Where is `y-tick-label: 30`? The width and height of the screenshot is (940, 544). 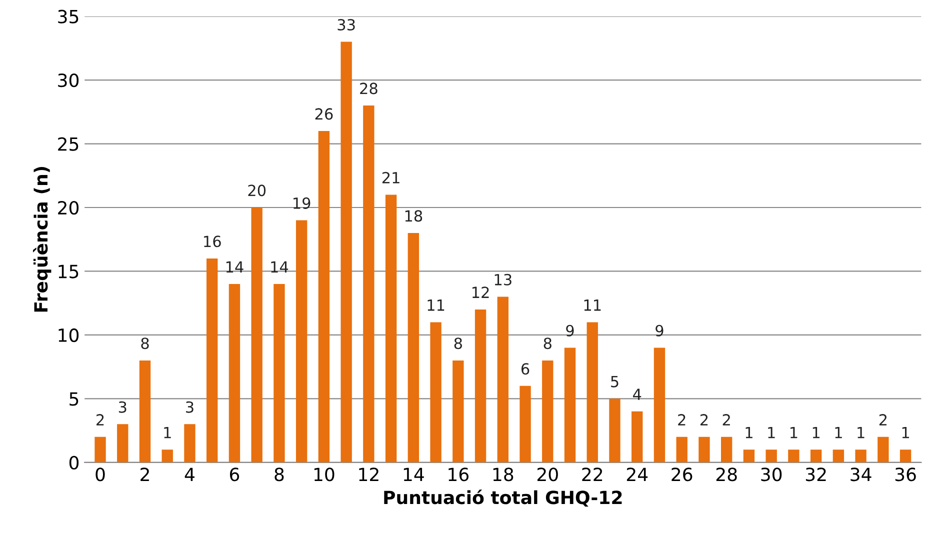
y-tick-label: 30 is located at coordinates (68, 81).